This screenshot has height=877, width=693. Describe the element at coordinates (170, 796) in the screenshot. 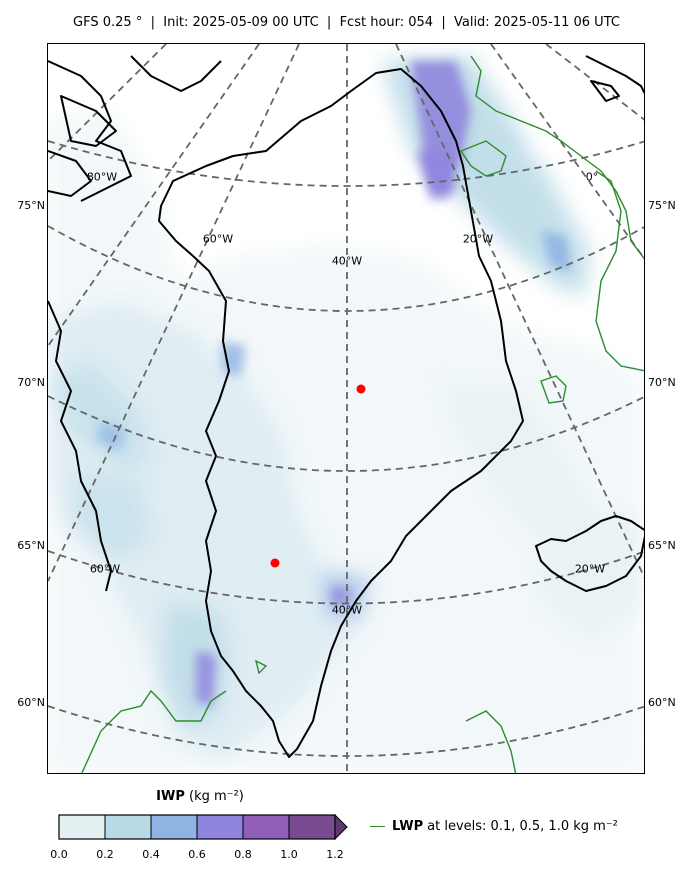

I see `colorbar-variable: IWP` at that location.